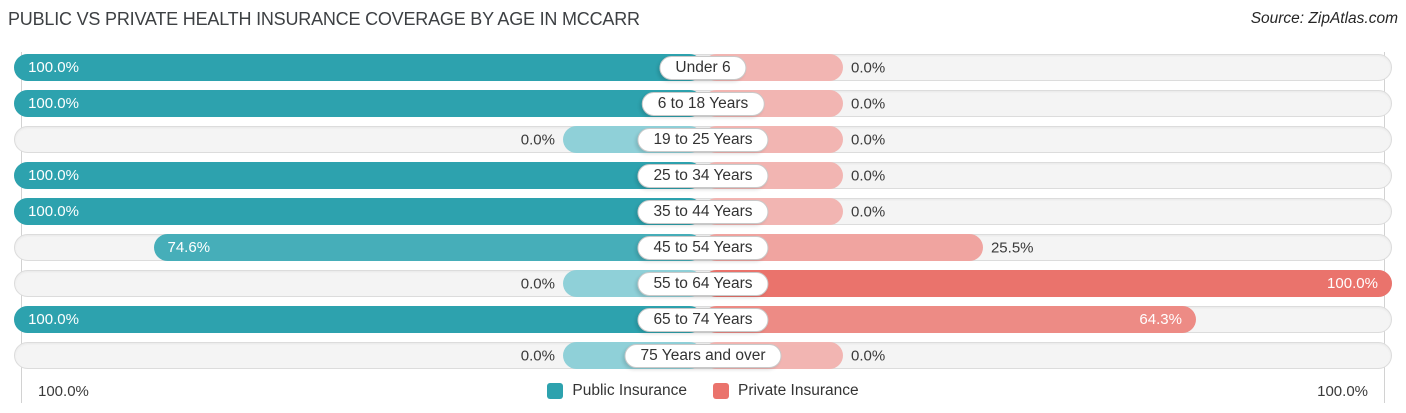 The width and height of the screenshot is (1406, 413). I want to click on private-insurance-bar: 100.0%, so click(1047, 283).